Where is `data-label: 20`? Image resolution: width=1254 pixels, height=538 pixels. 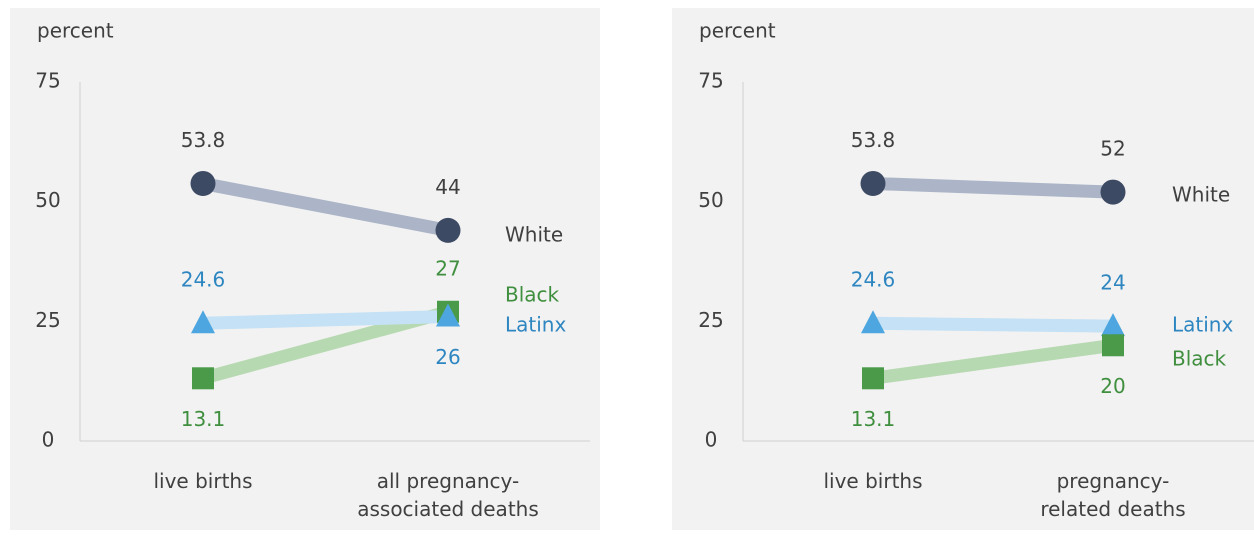 data-label: 20 is located at coordinates (1112, 386).